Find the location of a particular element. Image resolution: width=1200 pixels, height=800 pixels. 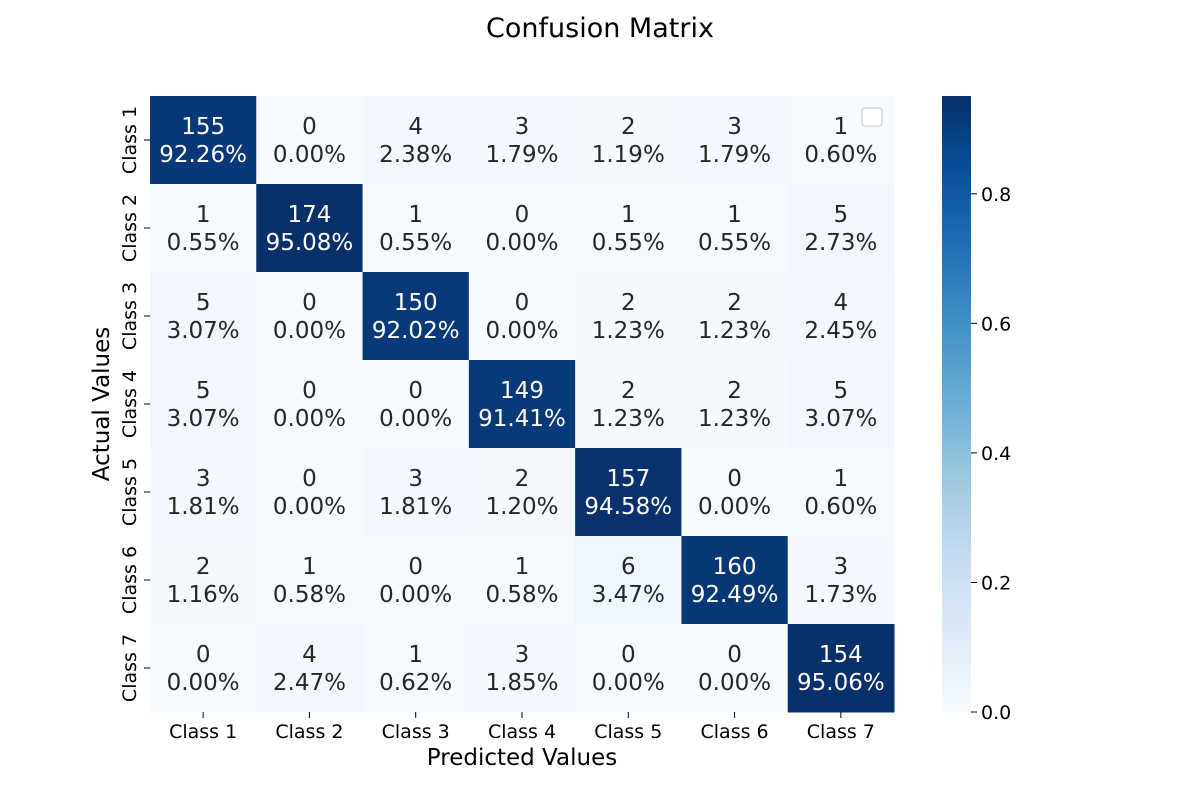

cell-percent-label: 92.49% is located at coordinates (735, 595).